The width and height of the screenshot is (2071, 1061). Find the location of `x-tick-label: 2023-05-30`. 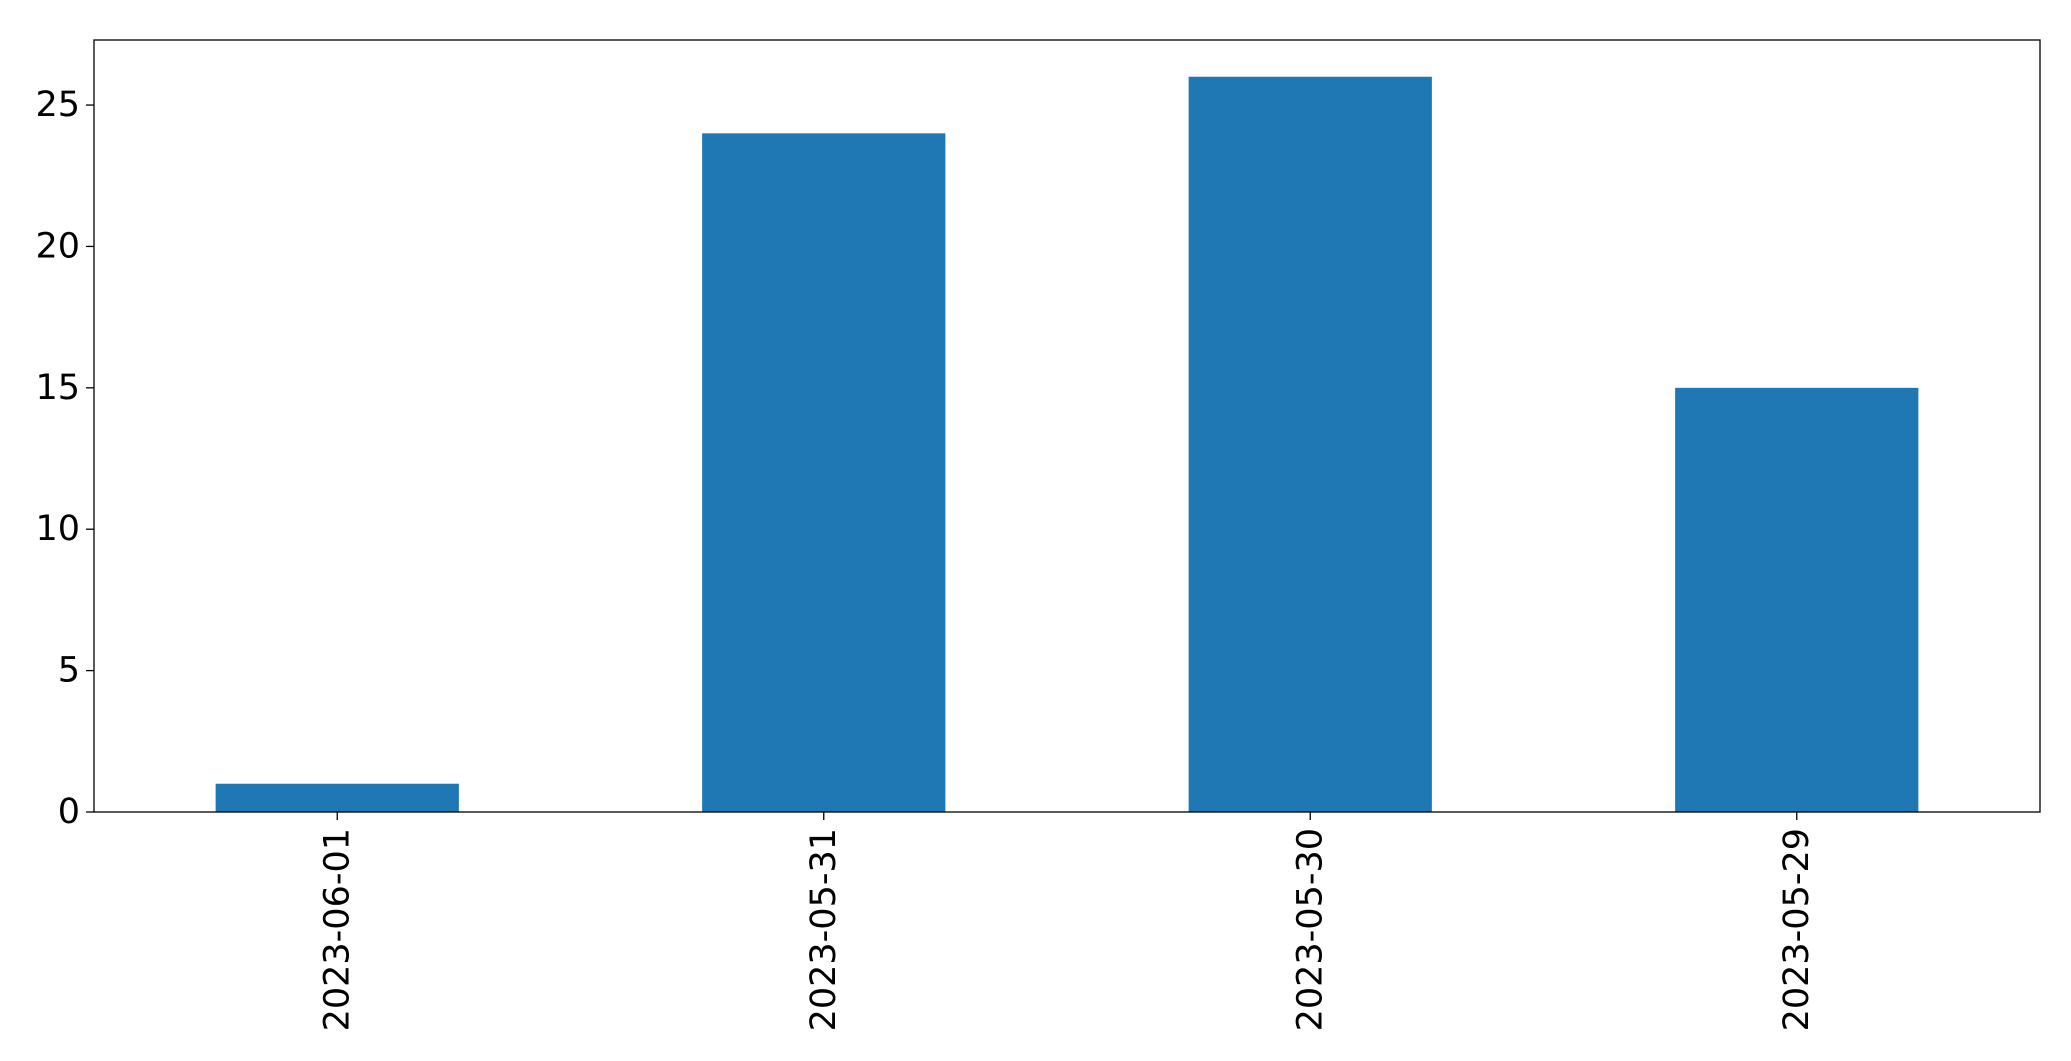

x-tick-label: 2023-05-30 is located at coordinates (1310, 929).